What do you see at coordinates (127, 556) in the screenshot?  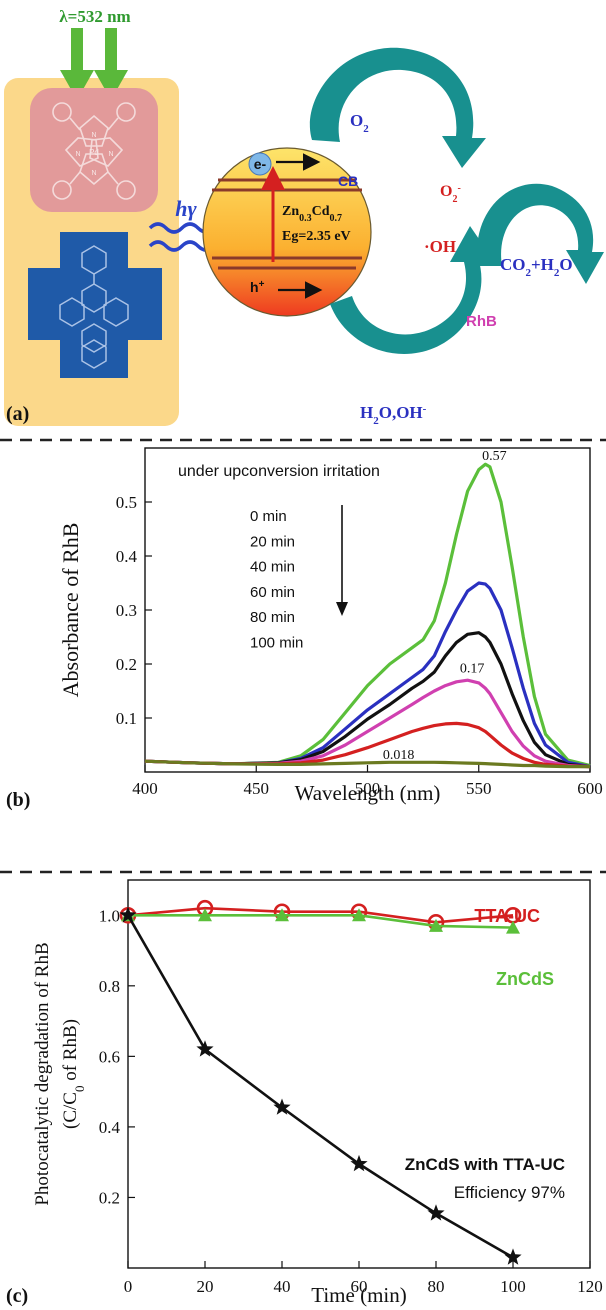 I see `y-tick-label-b: 0.4` at bounding box center [127, 556].